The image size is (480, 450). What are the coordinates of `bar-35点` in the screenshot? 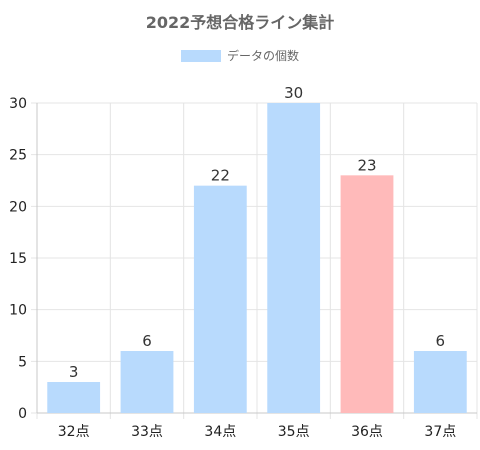 It's located at (294, 258).